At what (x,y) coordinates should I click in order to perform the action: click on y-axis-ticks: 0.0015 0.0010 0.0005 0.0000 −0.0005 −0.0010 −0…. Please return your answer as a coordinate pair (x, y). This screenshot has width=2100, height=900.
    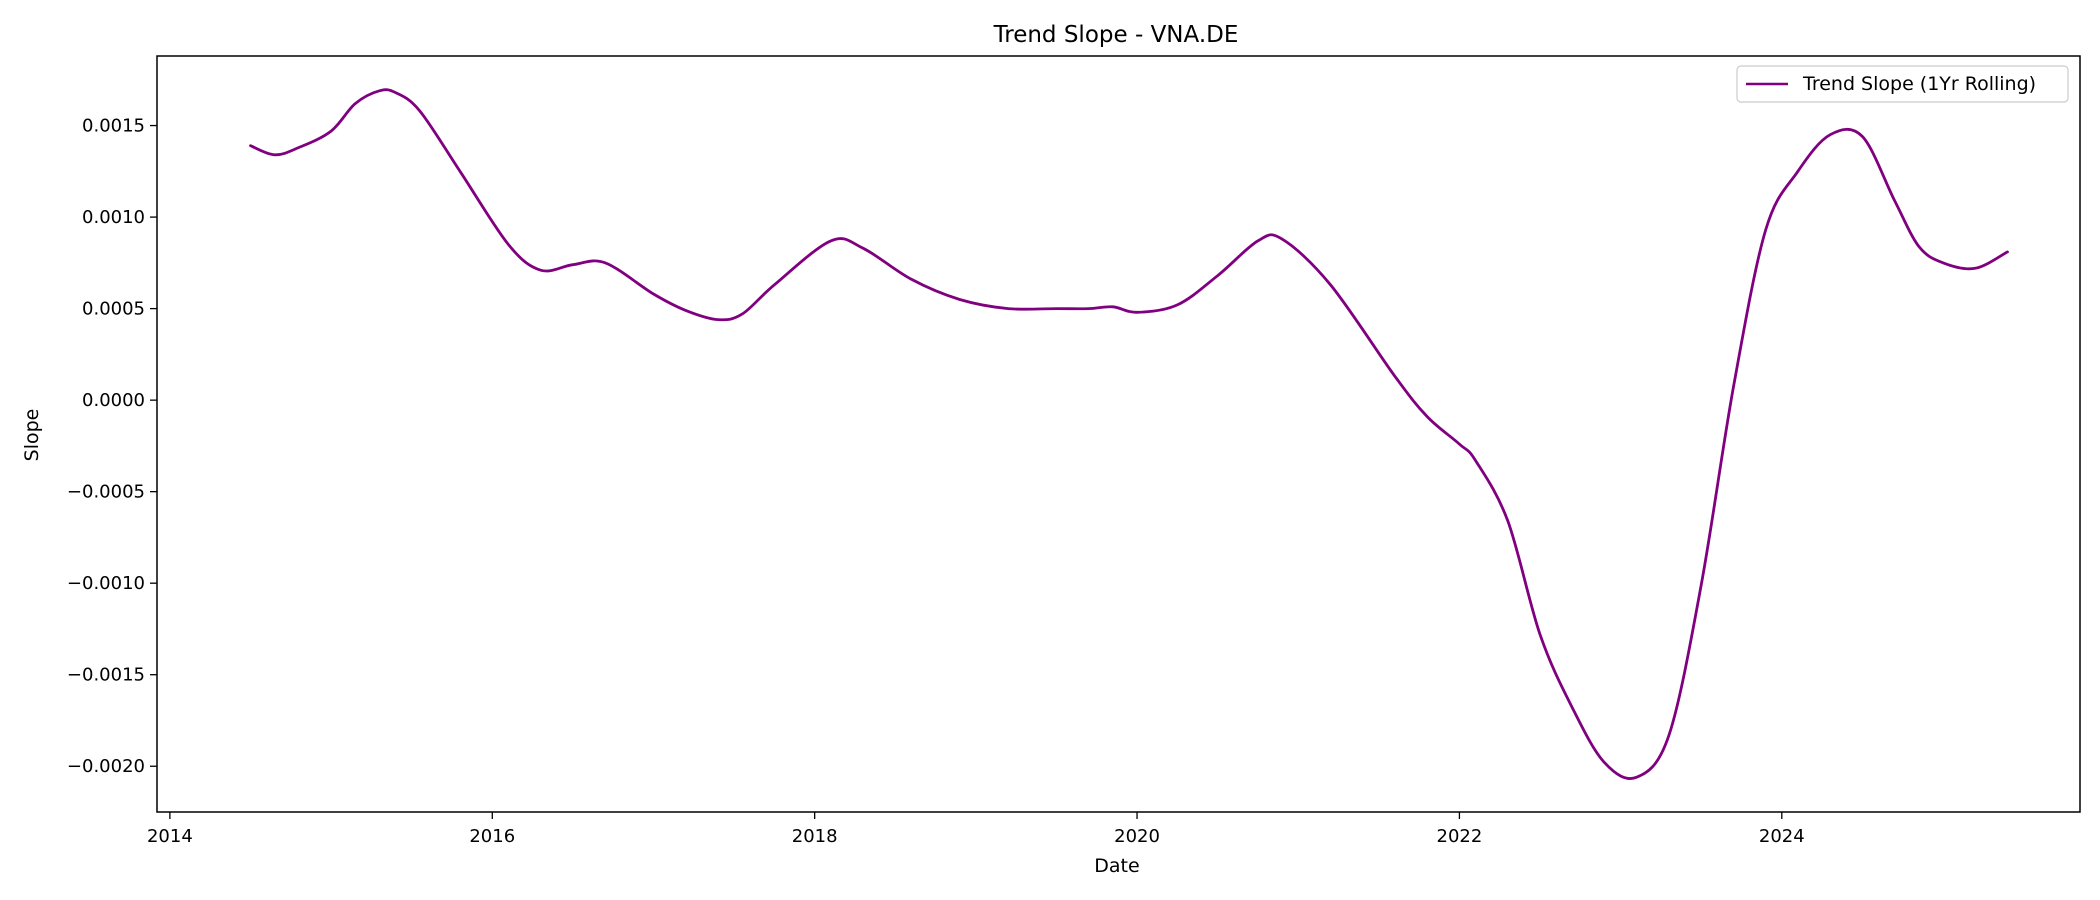
    Looking at the image, I should click on (112, 446).